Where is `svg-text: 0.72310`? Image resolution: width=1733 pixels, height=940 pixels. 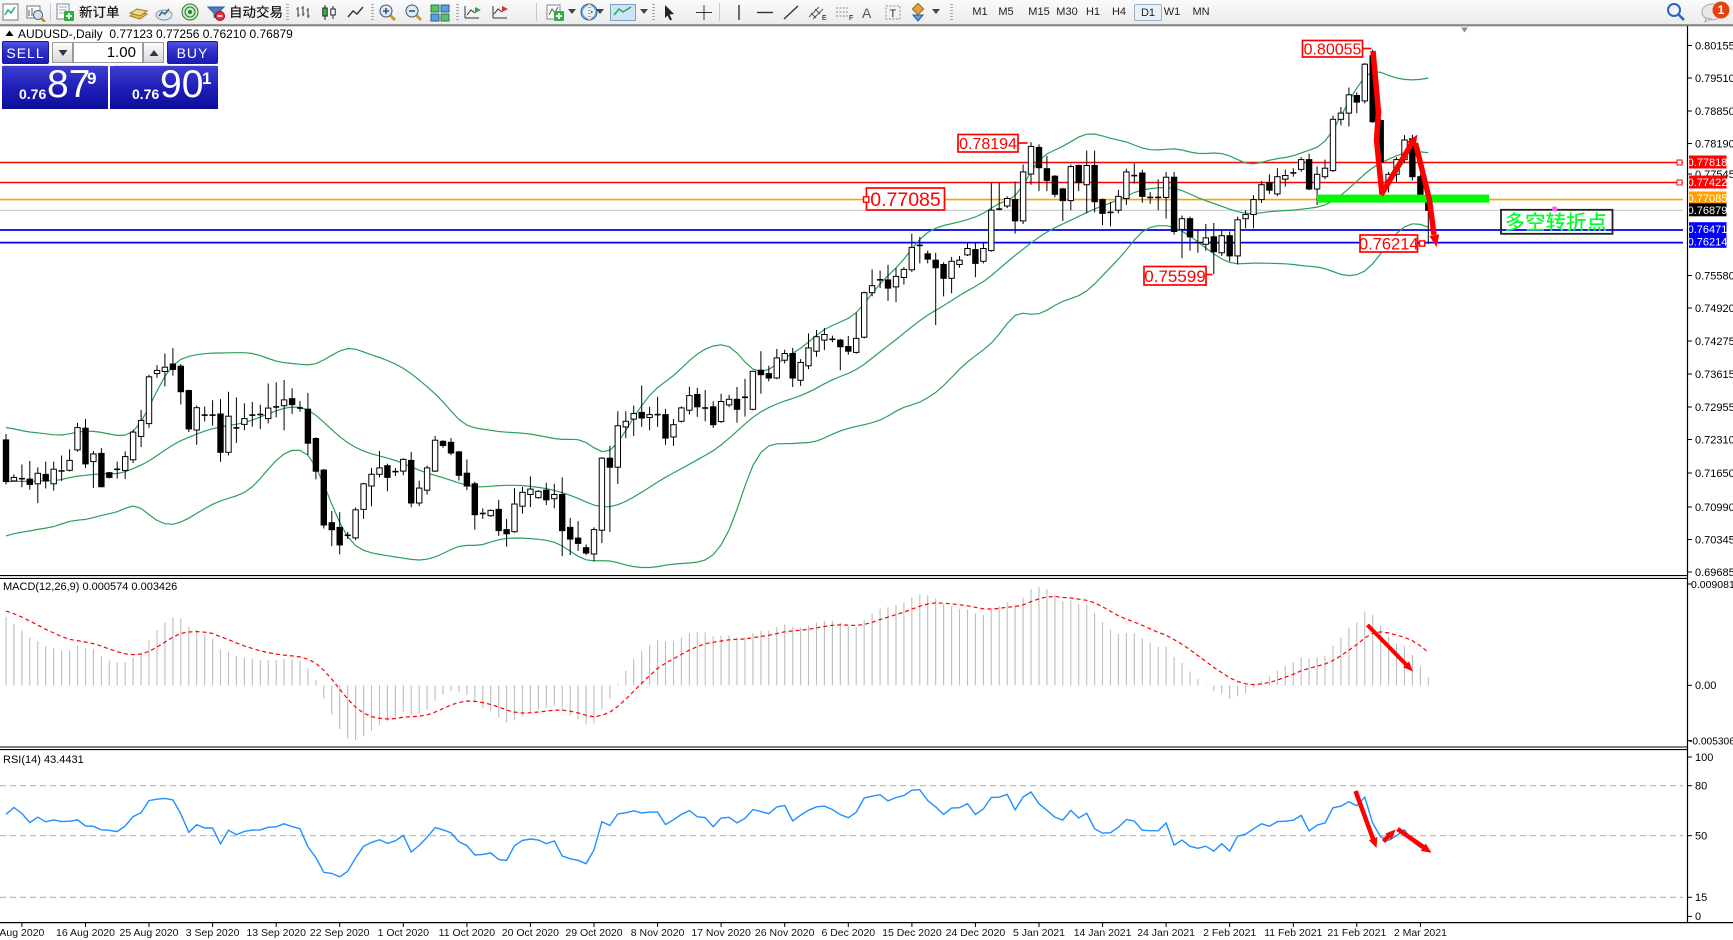
svg-text: 0.72310 is located at coordinates (1714, 440).